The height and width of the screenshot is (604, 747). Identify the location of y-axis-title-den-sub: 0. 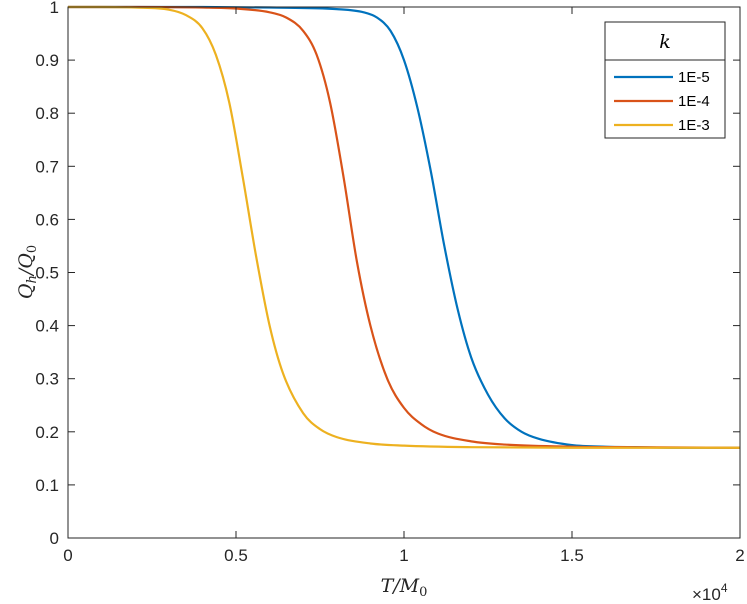
(32, 249).